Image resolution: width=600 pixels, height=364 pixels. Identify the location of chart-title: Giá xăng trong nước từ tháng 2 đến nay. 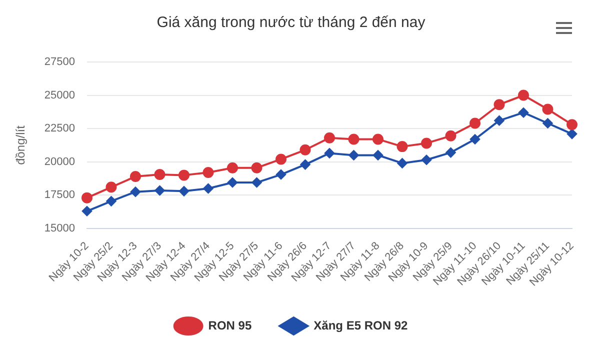
(291, 23).